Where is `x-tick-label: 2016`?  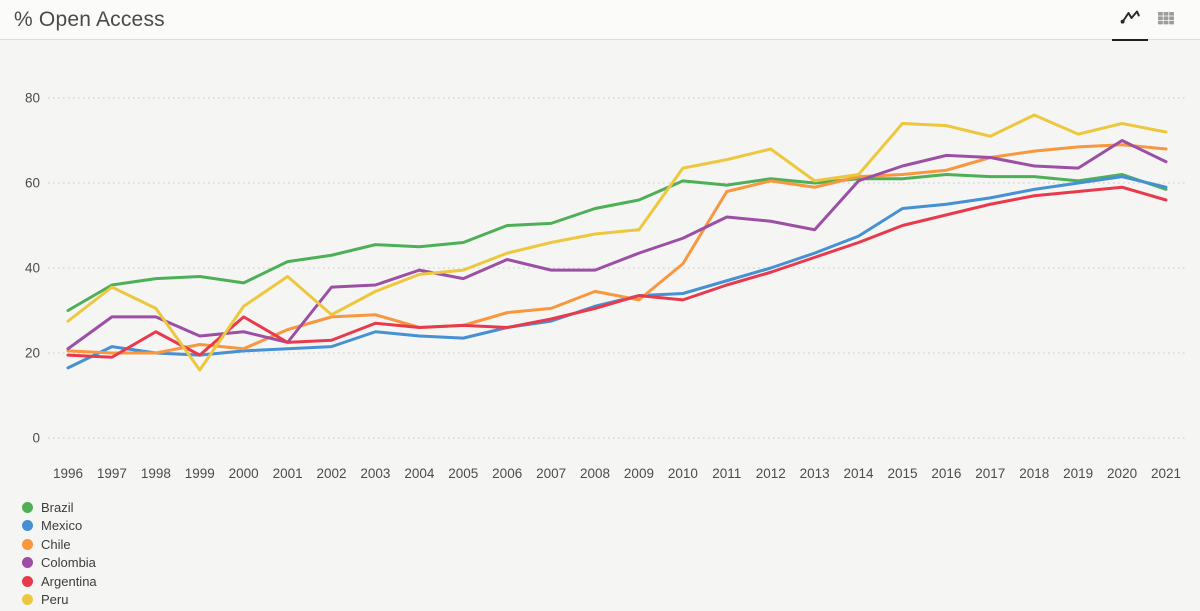
x-tick-label: 2016 is located at coordinates (946, 473).